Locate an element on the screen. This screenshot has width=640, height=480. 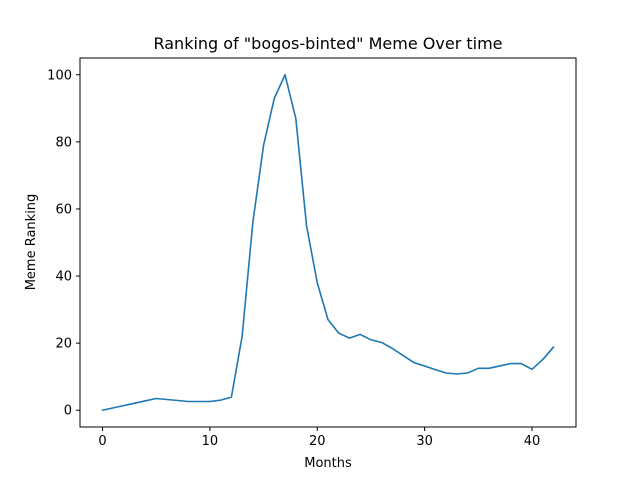
x-axis-label: Months is located at coordinates (328, 463).